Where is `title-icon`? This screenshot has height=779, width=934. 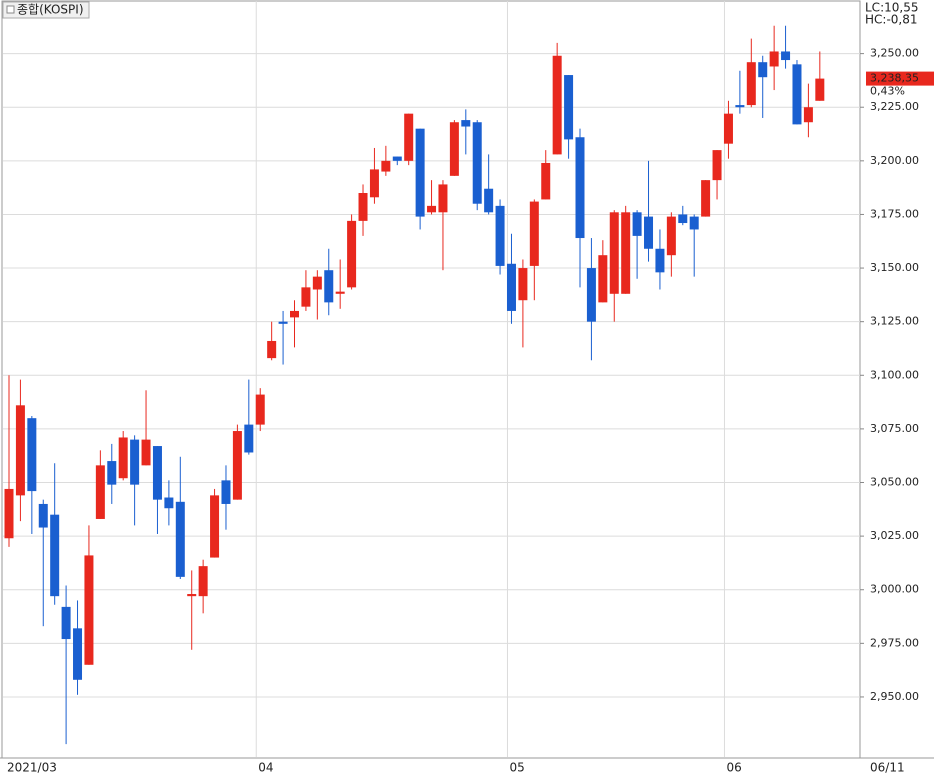 title-icon is located at coordinates (10, 9).